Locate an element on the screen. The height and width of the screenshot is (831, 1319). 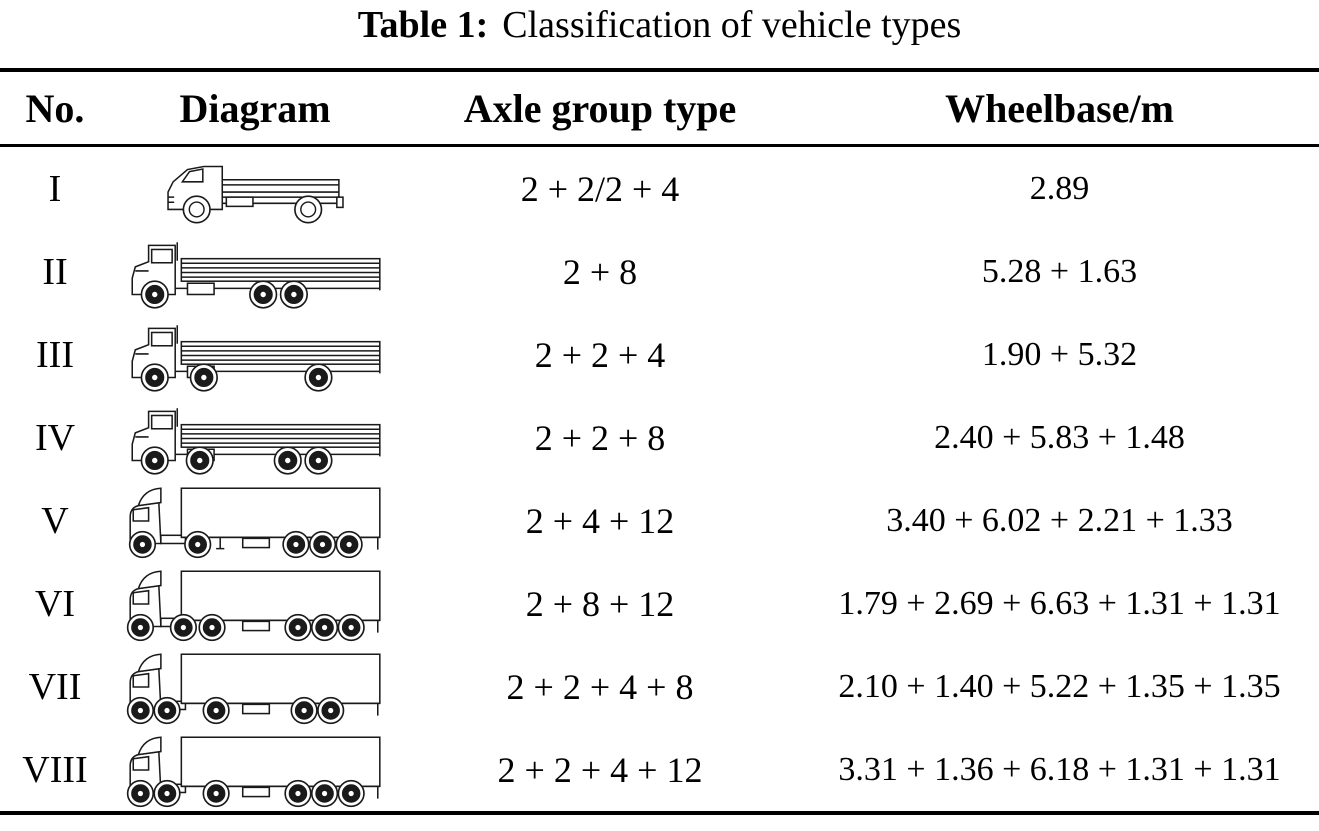
wheelbase-value: 1.79 + 2.69 + 6.63 + 1.31 + 1.31 is located at coordinates (1059, 603).